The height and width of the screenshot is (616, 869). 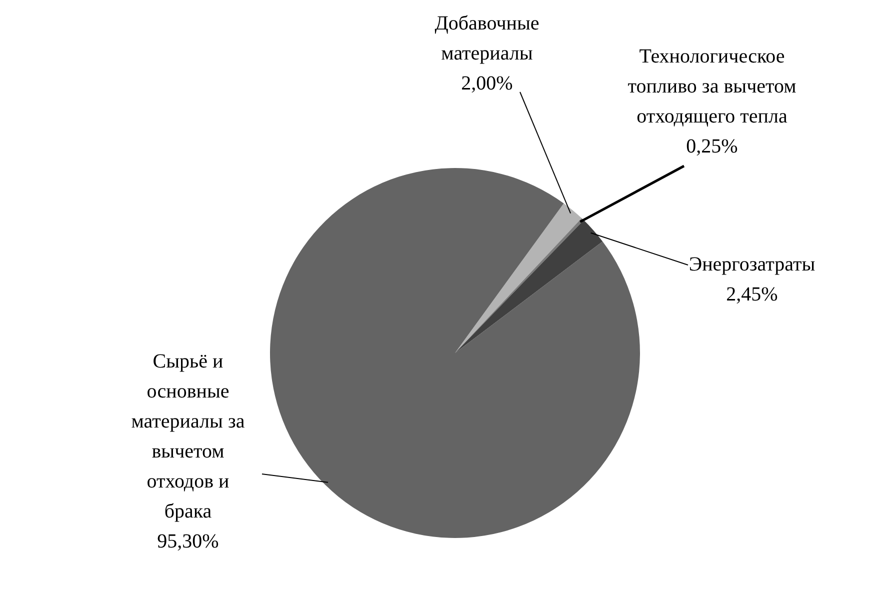 What do you see at coordinates (188, 436) in the screenshot?
I see `slice-label: Сырьё и основные материалы за вычетом отходов и брака` at bounding box center [188, 436].